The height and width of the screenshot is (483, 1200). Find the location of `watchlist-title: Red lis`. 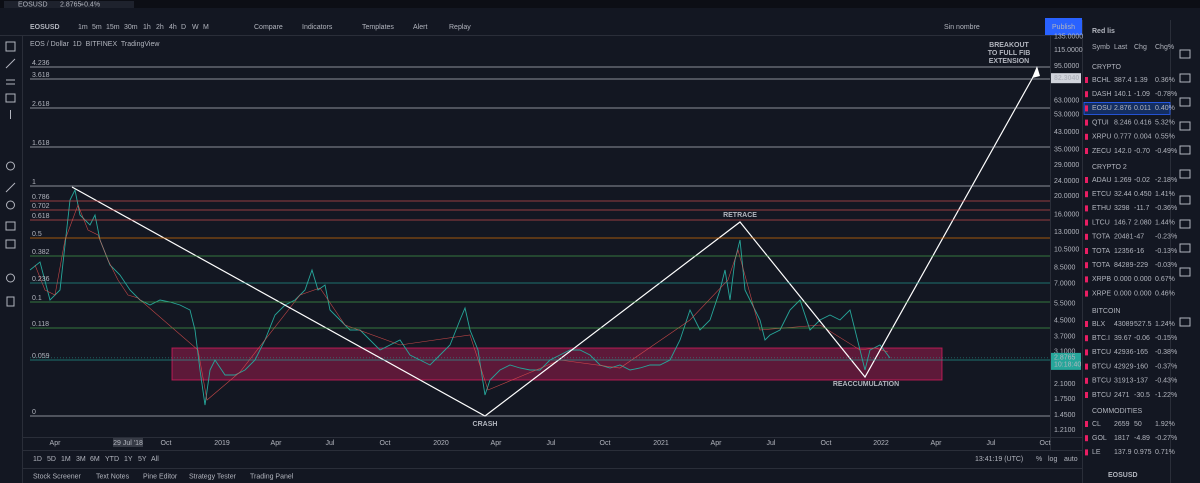

watchlist-title: Red lis is located at coordinates (1103, 31).